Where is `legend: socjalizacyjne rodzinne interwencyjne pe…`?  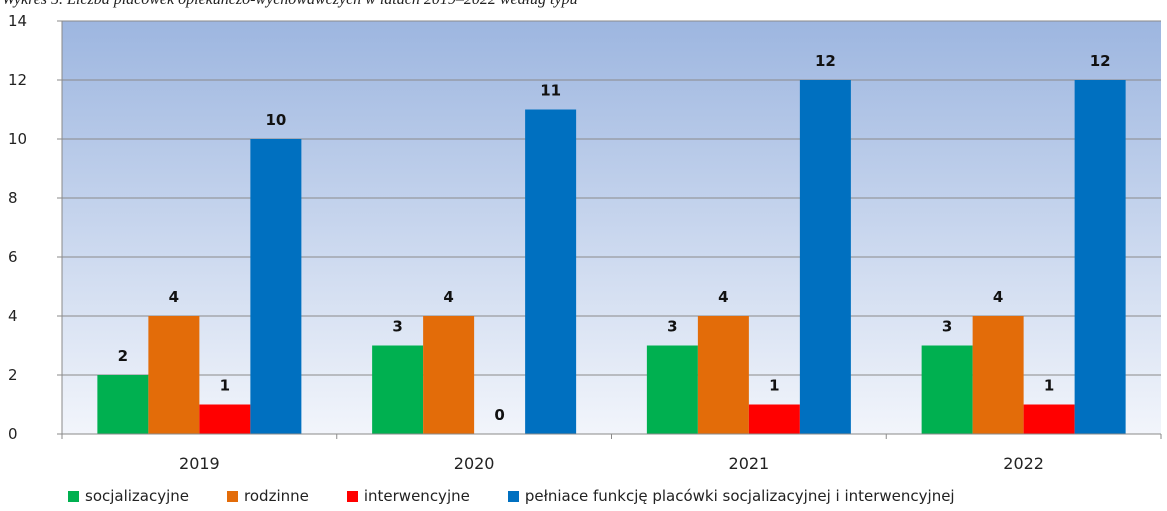 legend: socjalizacyjne rodzinne interwencyjne pe… is located at coordinates (511, 496).